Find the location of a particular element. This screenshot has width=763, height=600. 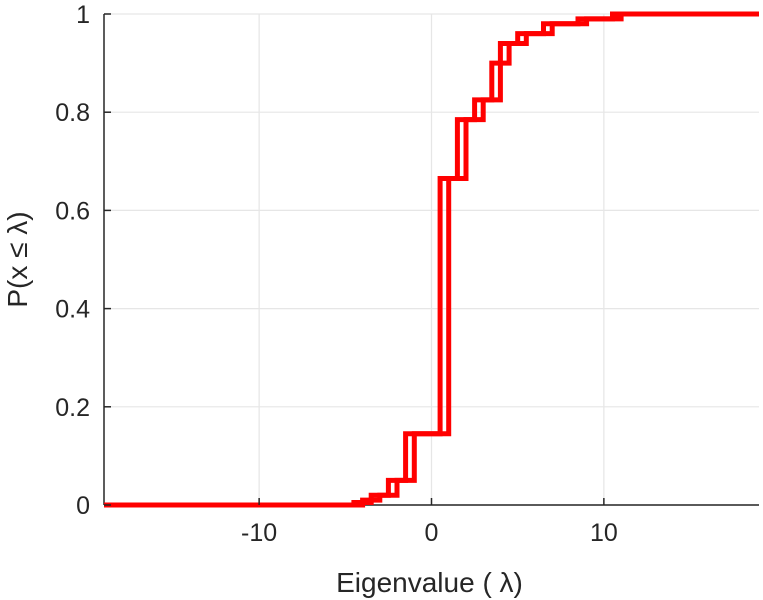

y-tick-label: 0.8 is located at coordinates (72, 113).